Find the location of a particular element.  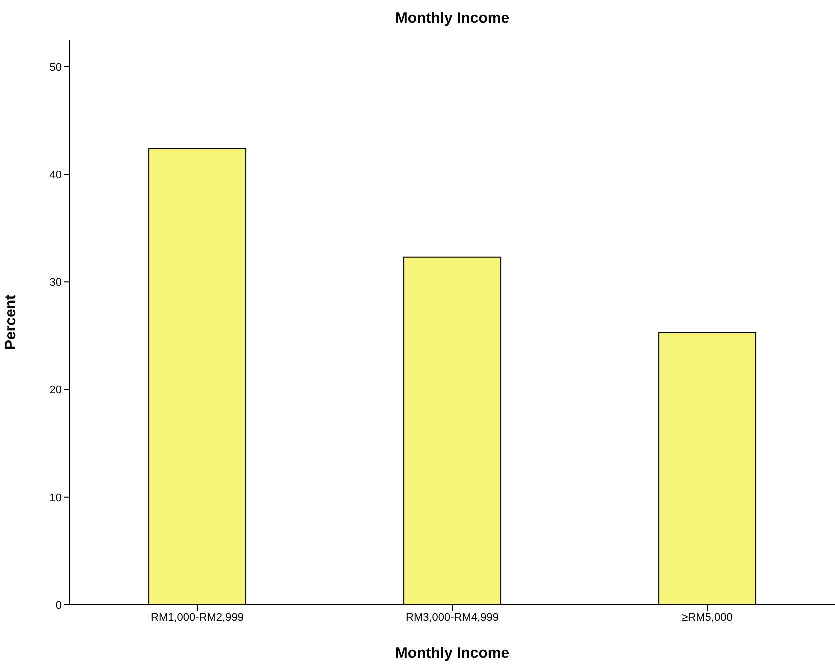

chart-title: Monthly Income is located at coordinates (452, 18).